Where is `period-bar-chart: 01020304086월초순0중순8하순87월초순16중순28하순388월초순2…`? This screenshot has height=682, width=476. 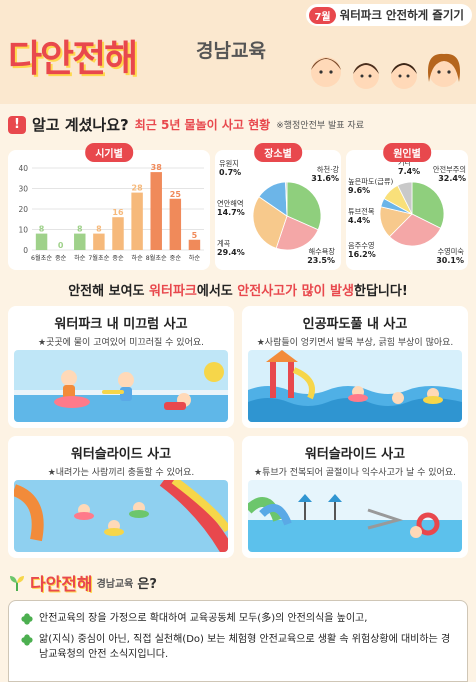
period-bar-chart: 01020304086월초순0중순8하순87월초순16중순28하순388월초순2… is located at coordinates (111, 212).